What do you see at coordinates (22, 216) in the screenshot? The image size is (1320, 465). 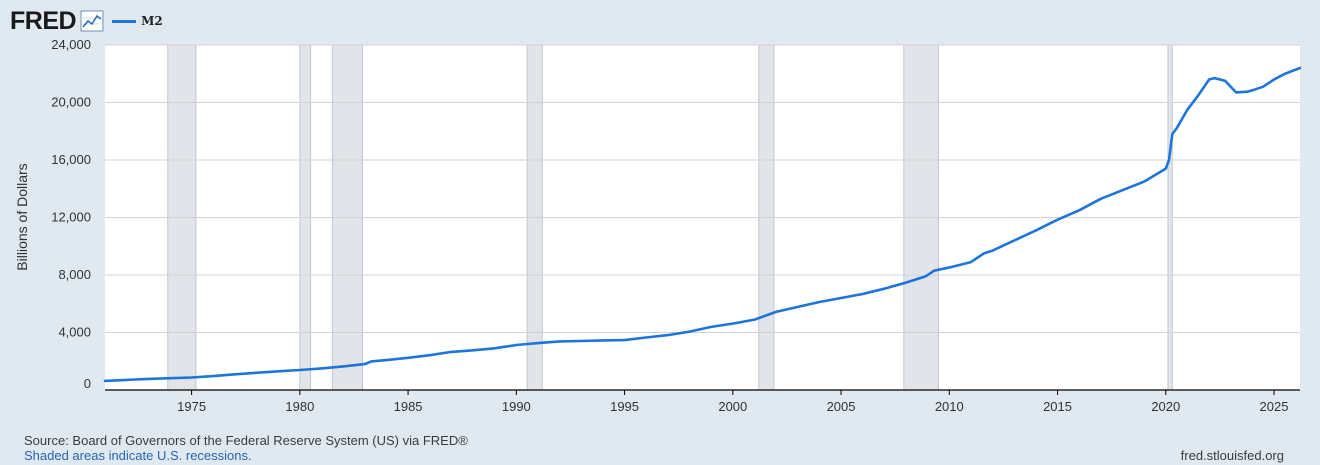 I see `y-axis-label: Billions of Dollars` at bounding box center [22, 216].